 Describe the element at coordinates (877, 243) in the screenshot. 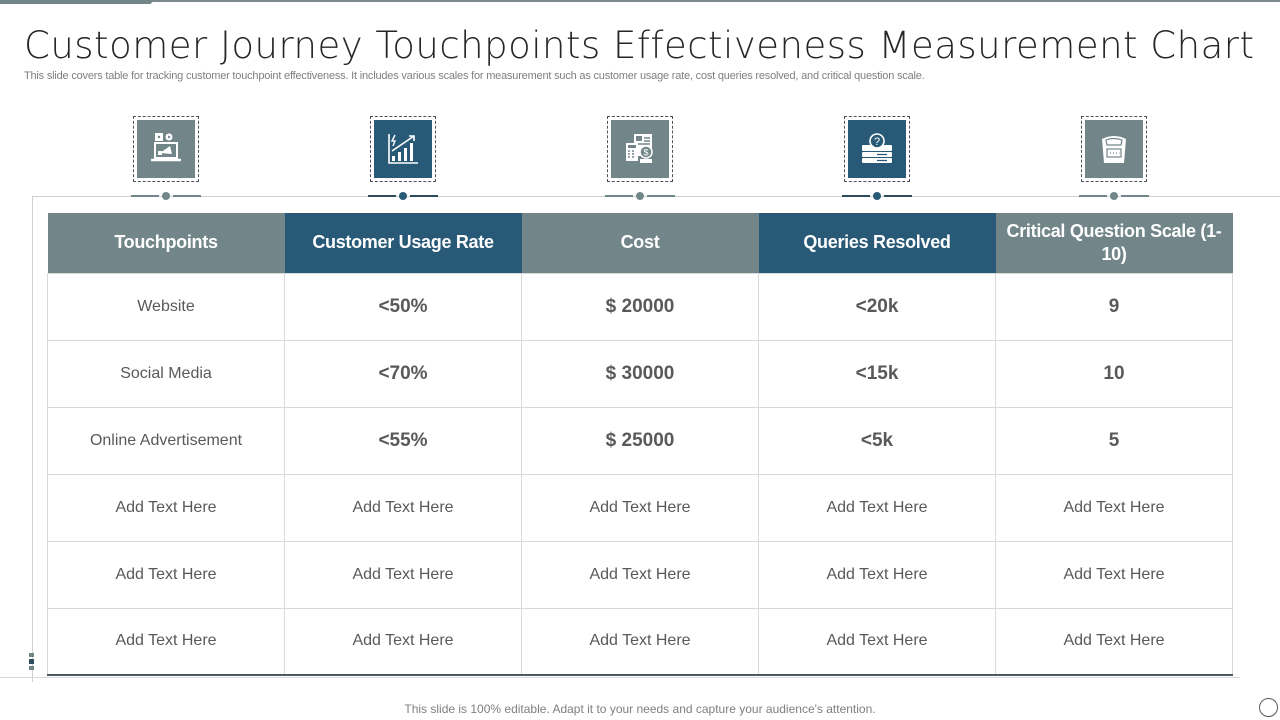

I see `header-queries-resolved: Queries Resolved` at that location.